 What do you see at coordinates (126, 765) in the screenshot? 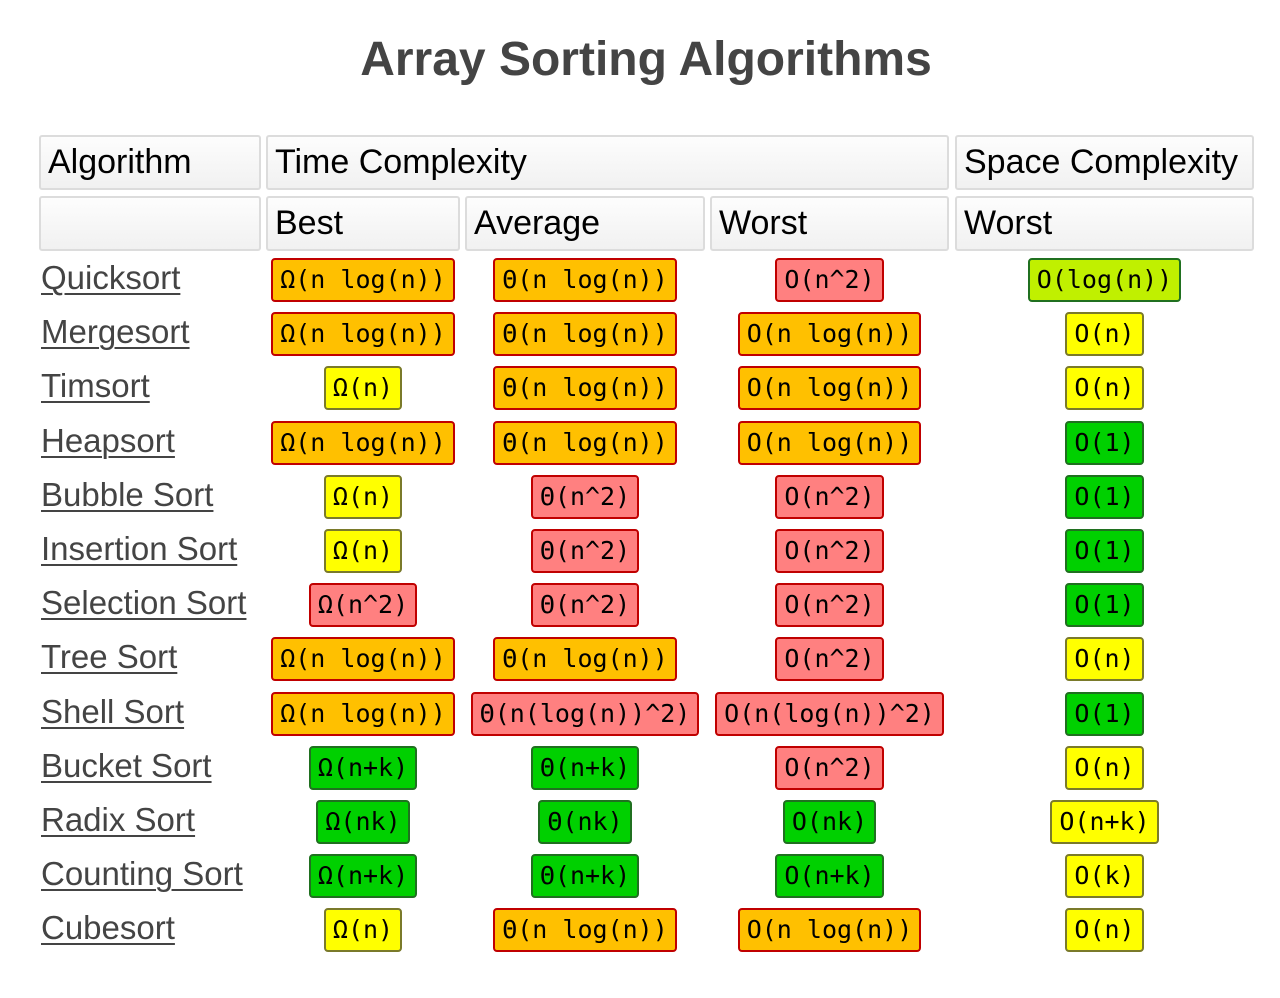
I see `algorithm-link: Bucket Sort` at bounding box center [126, 765].